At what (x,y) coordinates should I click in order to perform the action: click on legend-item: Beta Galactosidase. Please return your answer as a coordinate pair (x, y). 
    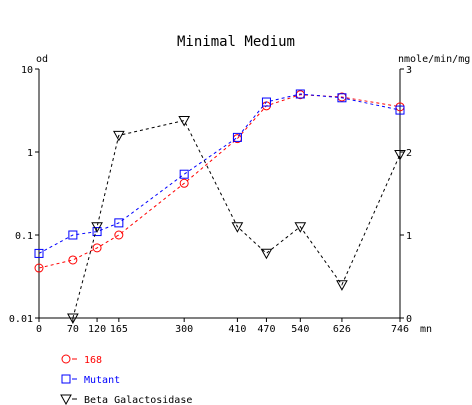
    Looking at the image, I should click on (126, 399).